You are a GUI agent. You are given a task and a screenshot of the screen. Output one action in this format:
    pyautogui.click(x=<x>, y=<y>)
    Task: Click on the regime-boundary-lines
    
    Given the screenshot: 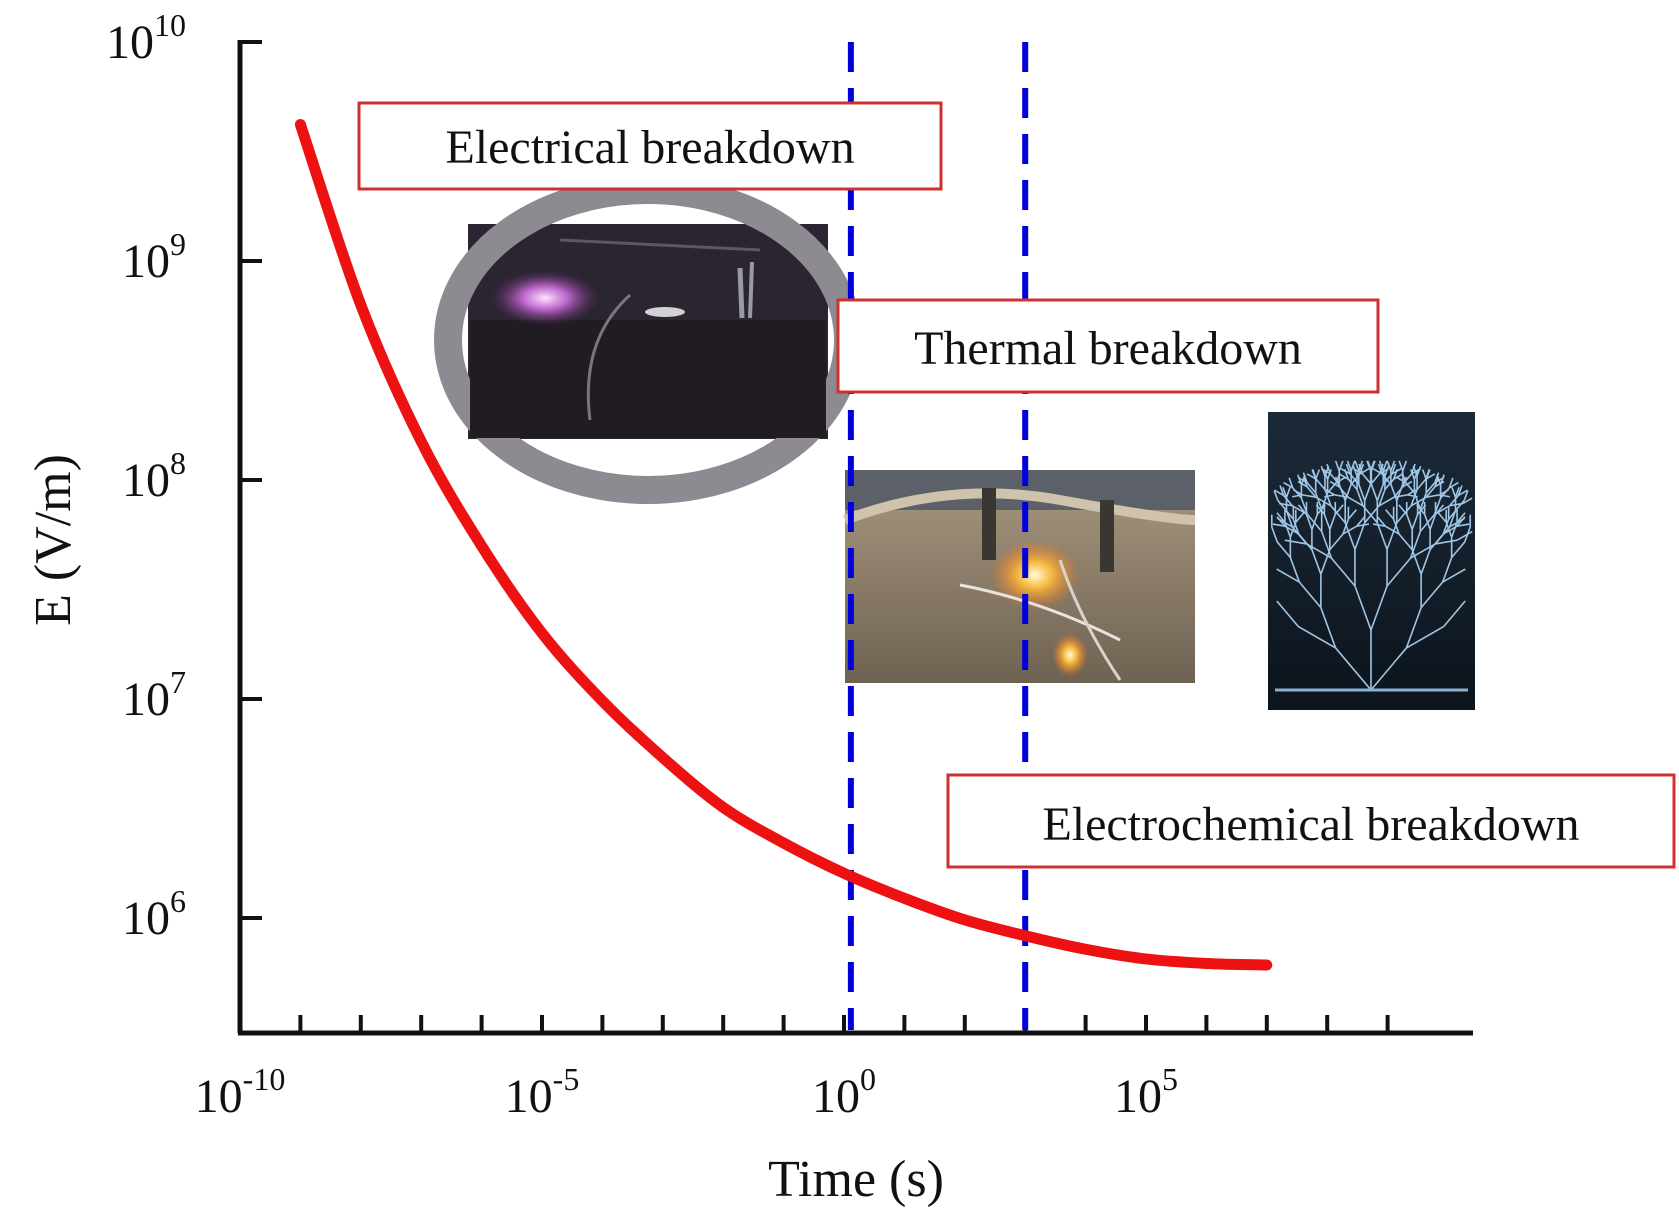 What is the action you would take?
    pyautogui.click(x=938, y=536)
    